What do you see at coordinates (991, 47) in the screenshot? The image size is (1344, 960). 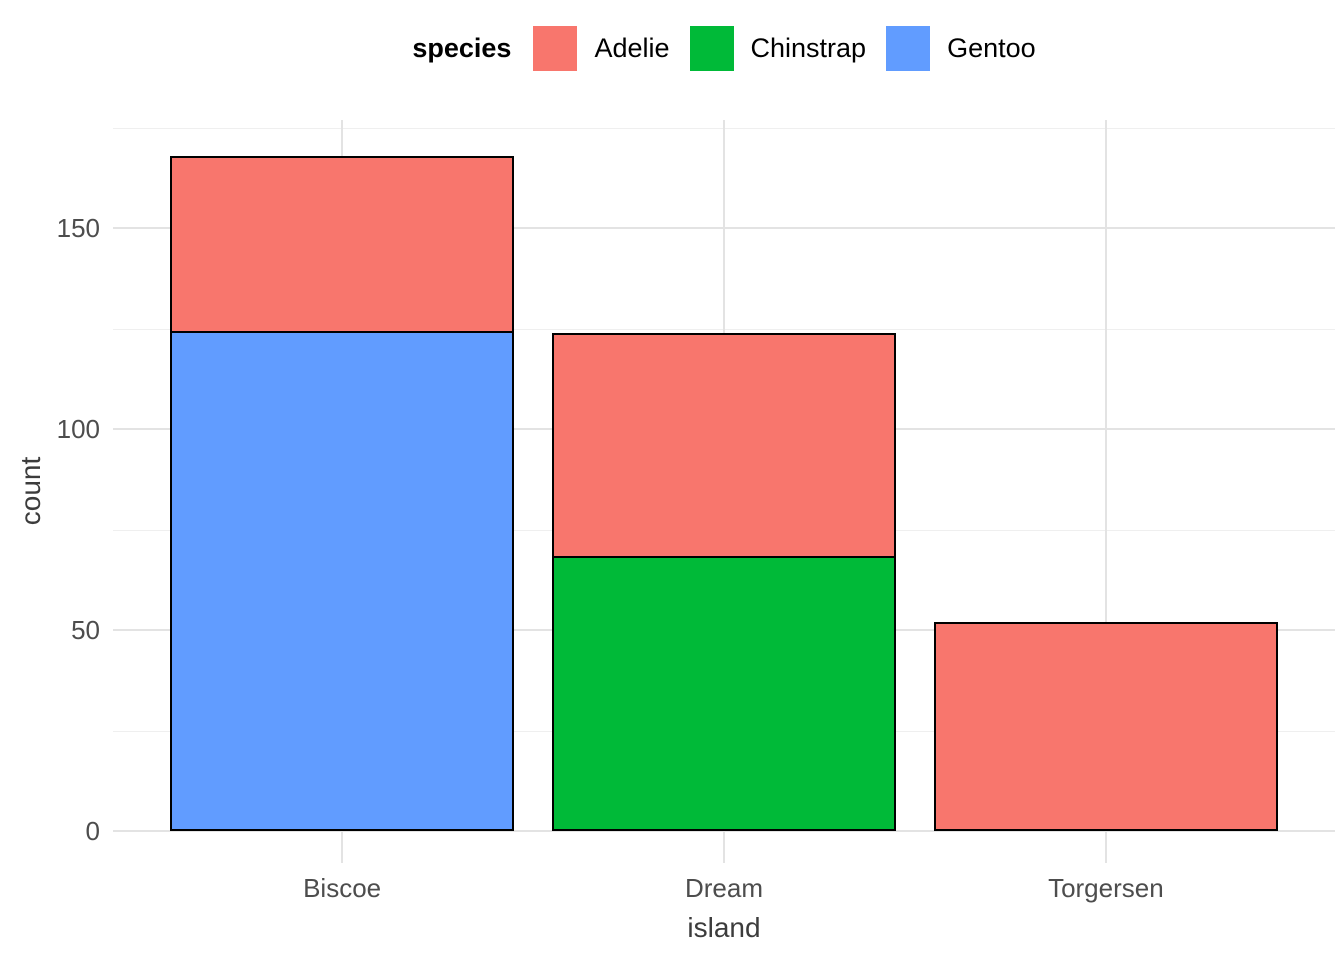 I see `legend-label: Gentoo` at bounding box center [991, 47].